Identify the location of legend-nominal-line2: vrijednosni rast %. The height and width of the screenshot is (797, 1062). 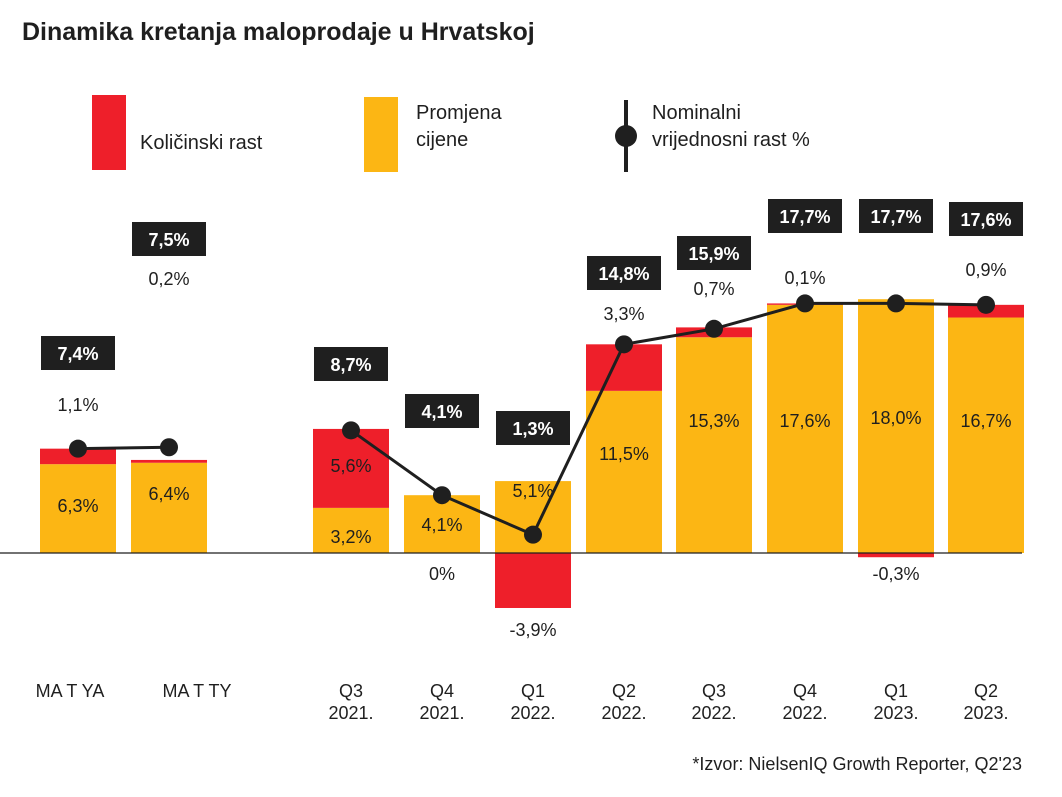
(731, 140).